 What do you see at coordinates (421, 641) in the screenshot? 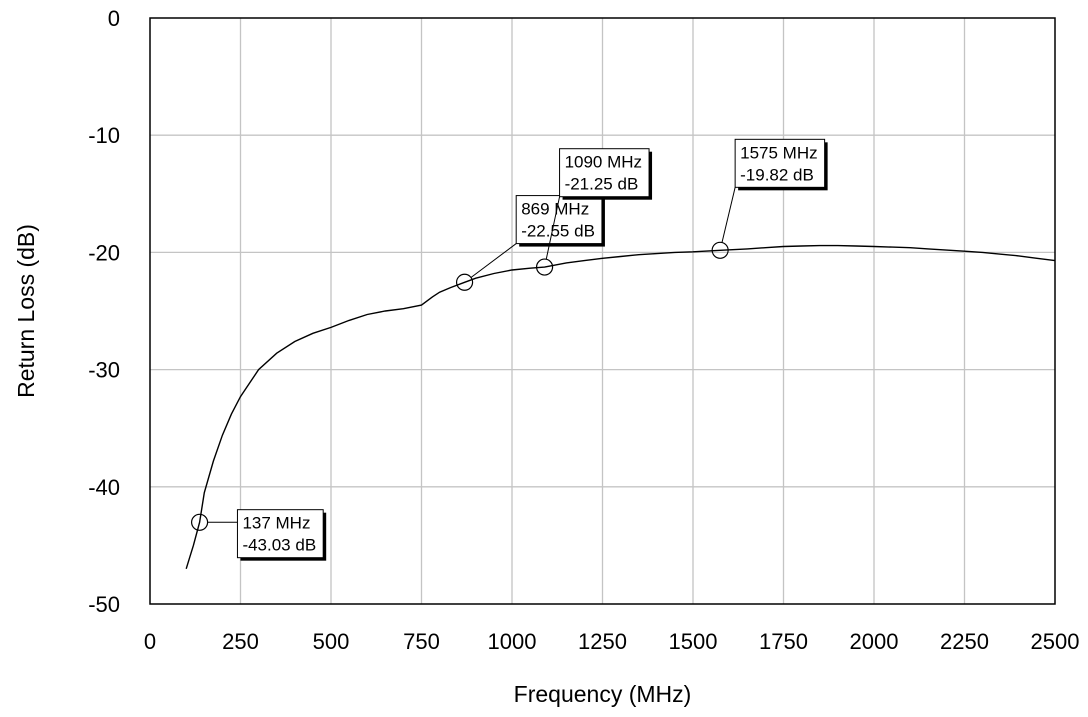
I see `x-tick-label: 750` at bounding box center [421, 641].